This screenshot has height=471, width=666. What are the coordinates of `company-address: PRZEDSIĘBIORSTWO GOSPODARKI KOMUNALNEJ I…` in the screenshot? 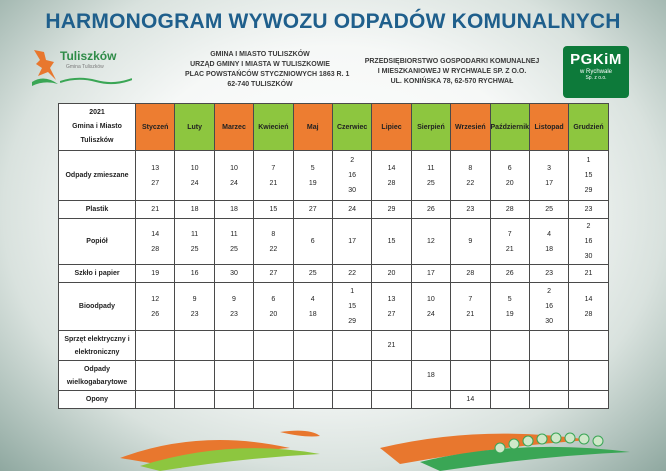 It's located at (452, 72).